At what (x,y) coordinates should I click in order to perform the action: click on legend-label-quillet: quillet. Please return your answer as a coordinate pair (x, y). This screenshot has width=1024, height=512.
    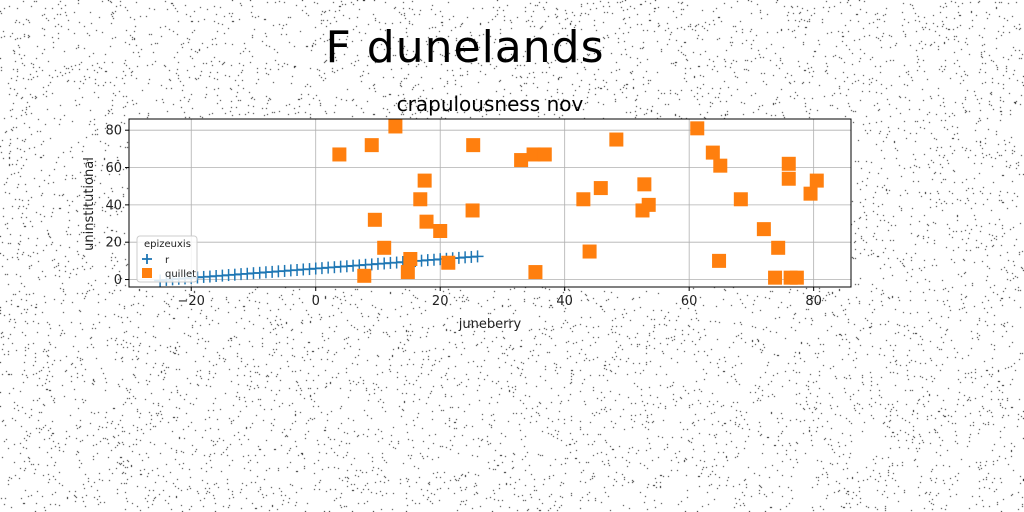
    Looking at the image, I should click on (180, 274).